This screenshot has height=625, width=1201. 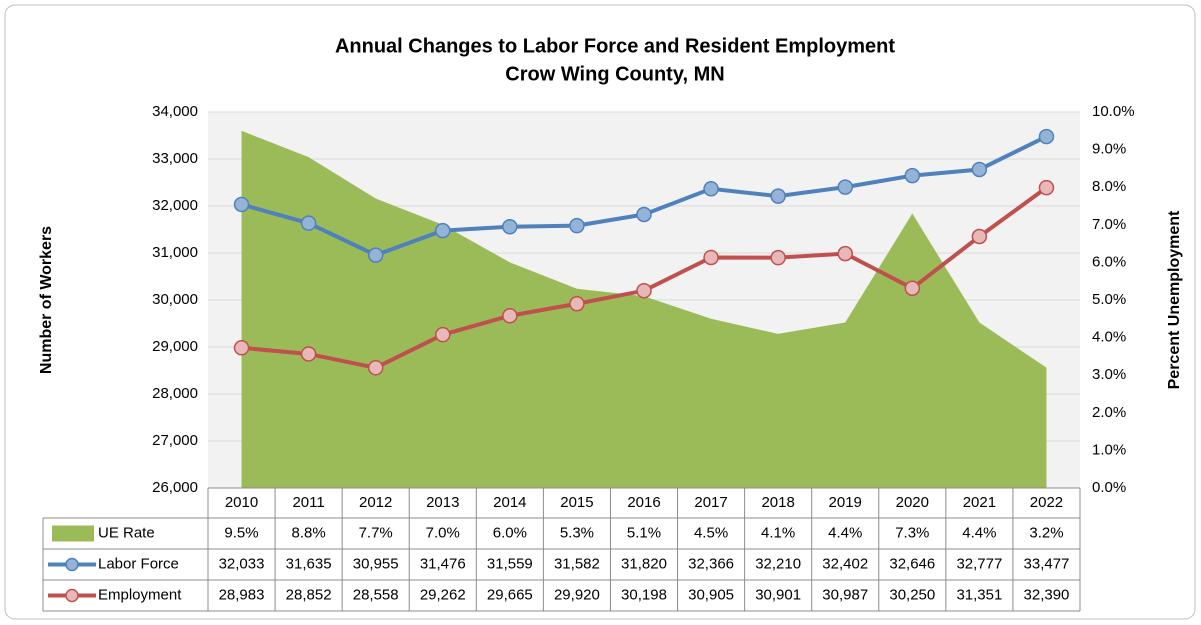 What do you see at coordinates (1047, 594) in the screenshot?
I see `data-label: 32,390` at bounding box center [1047, 594].